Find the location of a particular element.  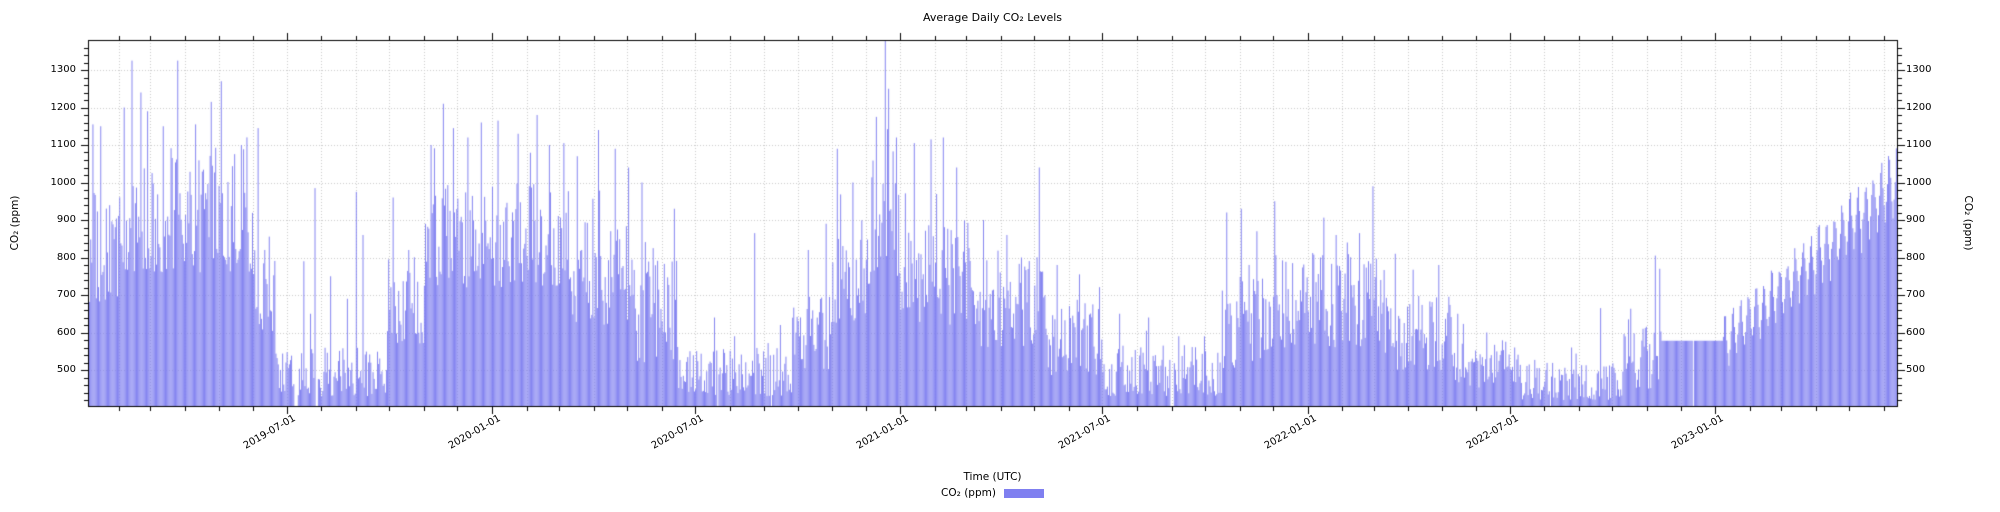

legend-swatch is located at coordinates (1023, 493).